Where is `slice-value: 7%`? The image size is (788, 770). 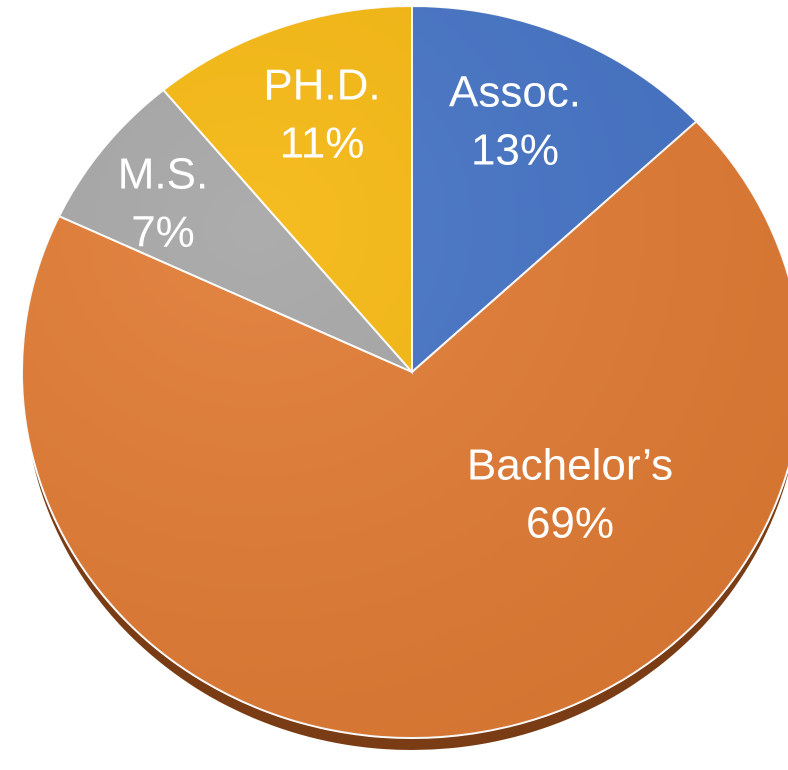 slice-value: 7% is located at coordinates (163, 232).